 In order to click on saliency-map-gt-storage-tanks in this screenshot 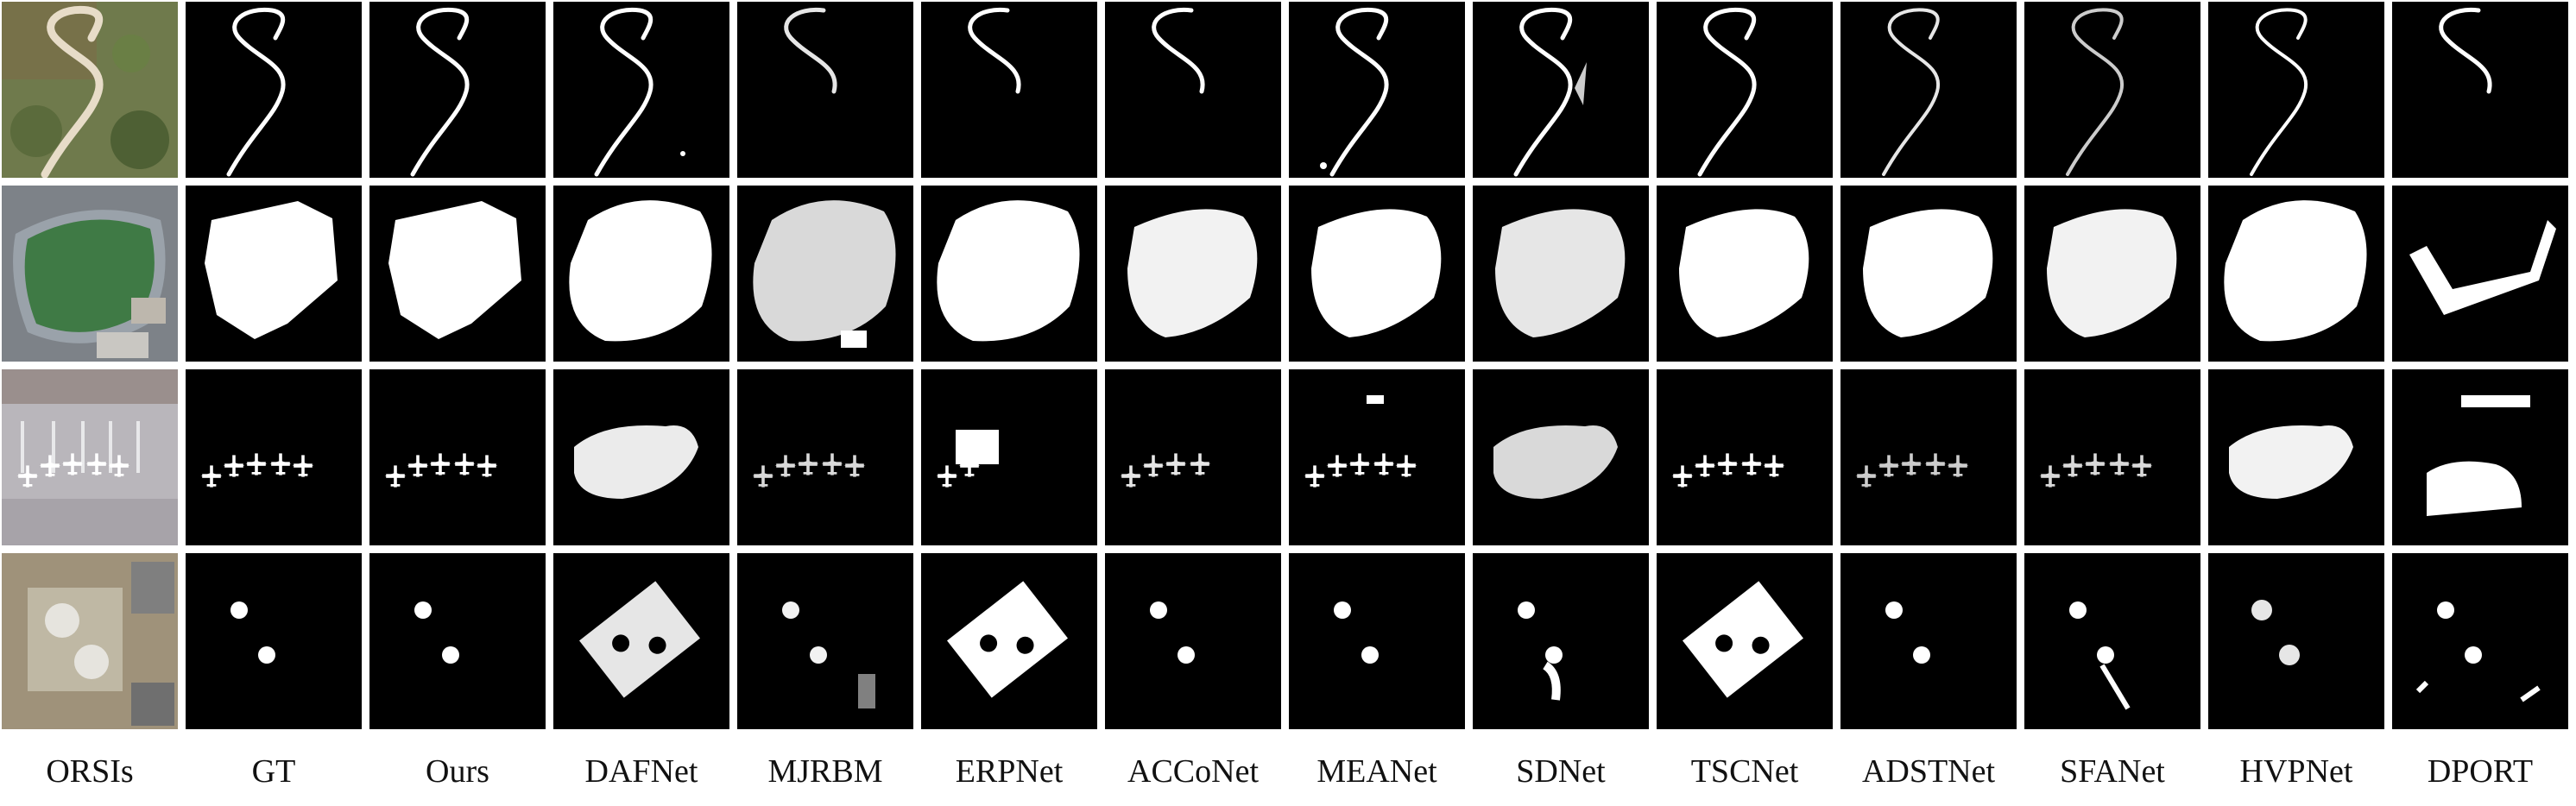, I will do `click(274, 641)`.